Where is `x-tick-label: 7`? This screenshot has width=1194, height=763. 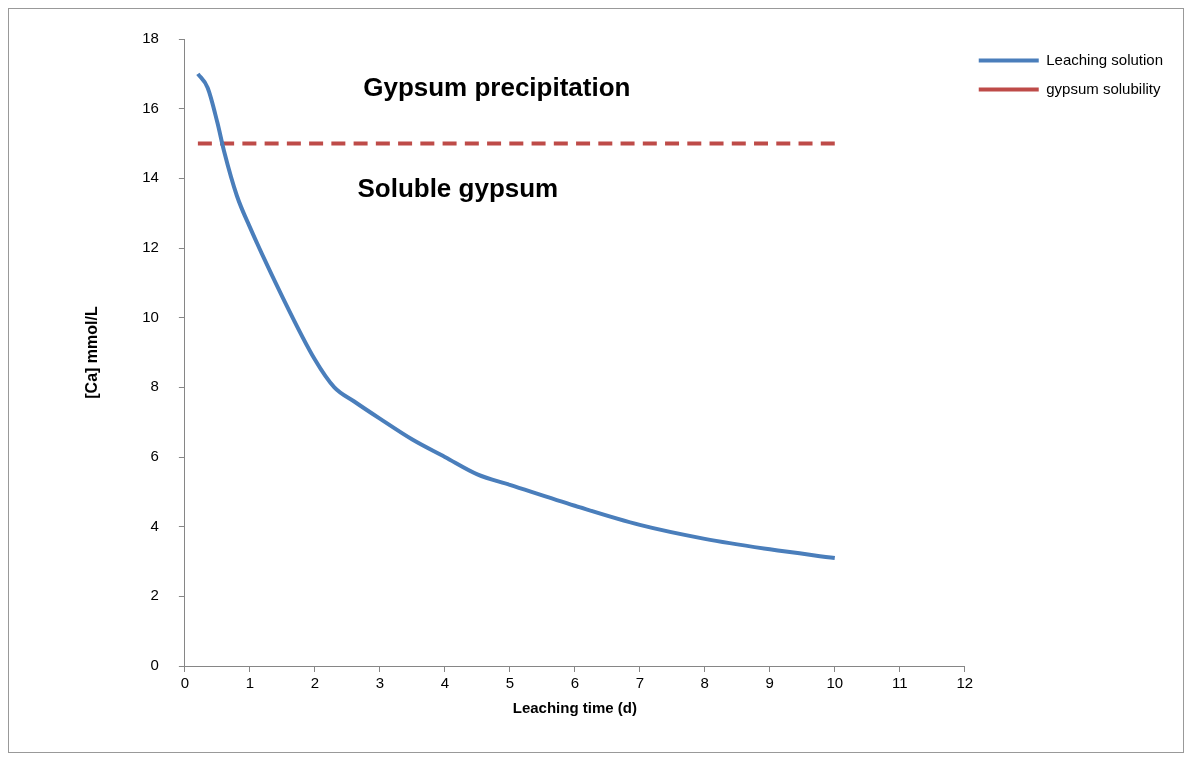
x-tick-label: 7 is located at coordinates (639, 683).